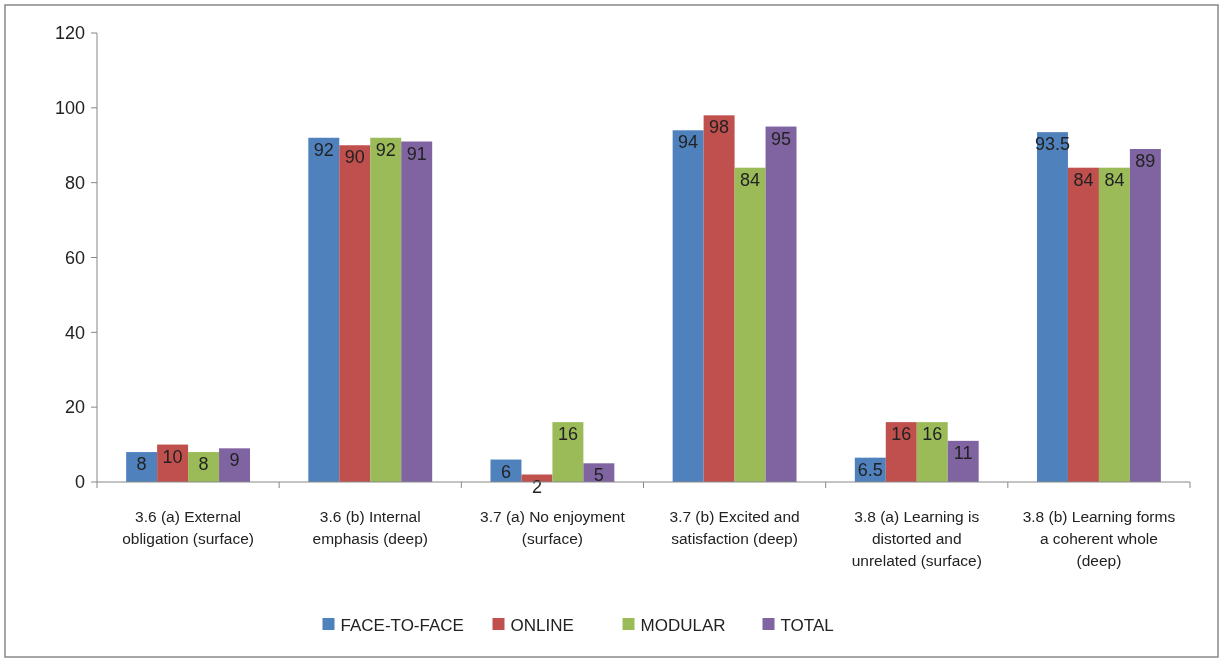 This screenshot has height=664, width=1225. Describe the element at coordinates (69, 33) in the screenshot. I see `y-tick-label: 120` at that location.